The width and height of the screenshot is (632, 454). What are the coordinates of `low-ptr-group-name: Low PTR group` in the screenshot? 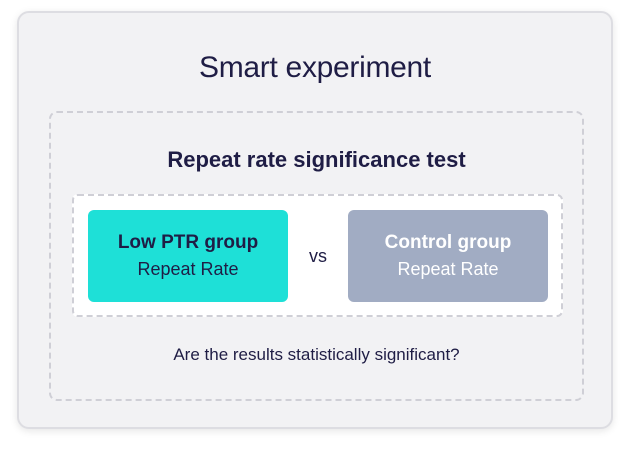 It's located at (188, 242).